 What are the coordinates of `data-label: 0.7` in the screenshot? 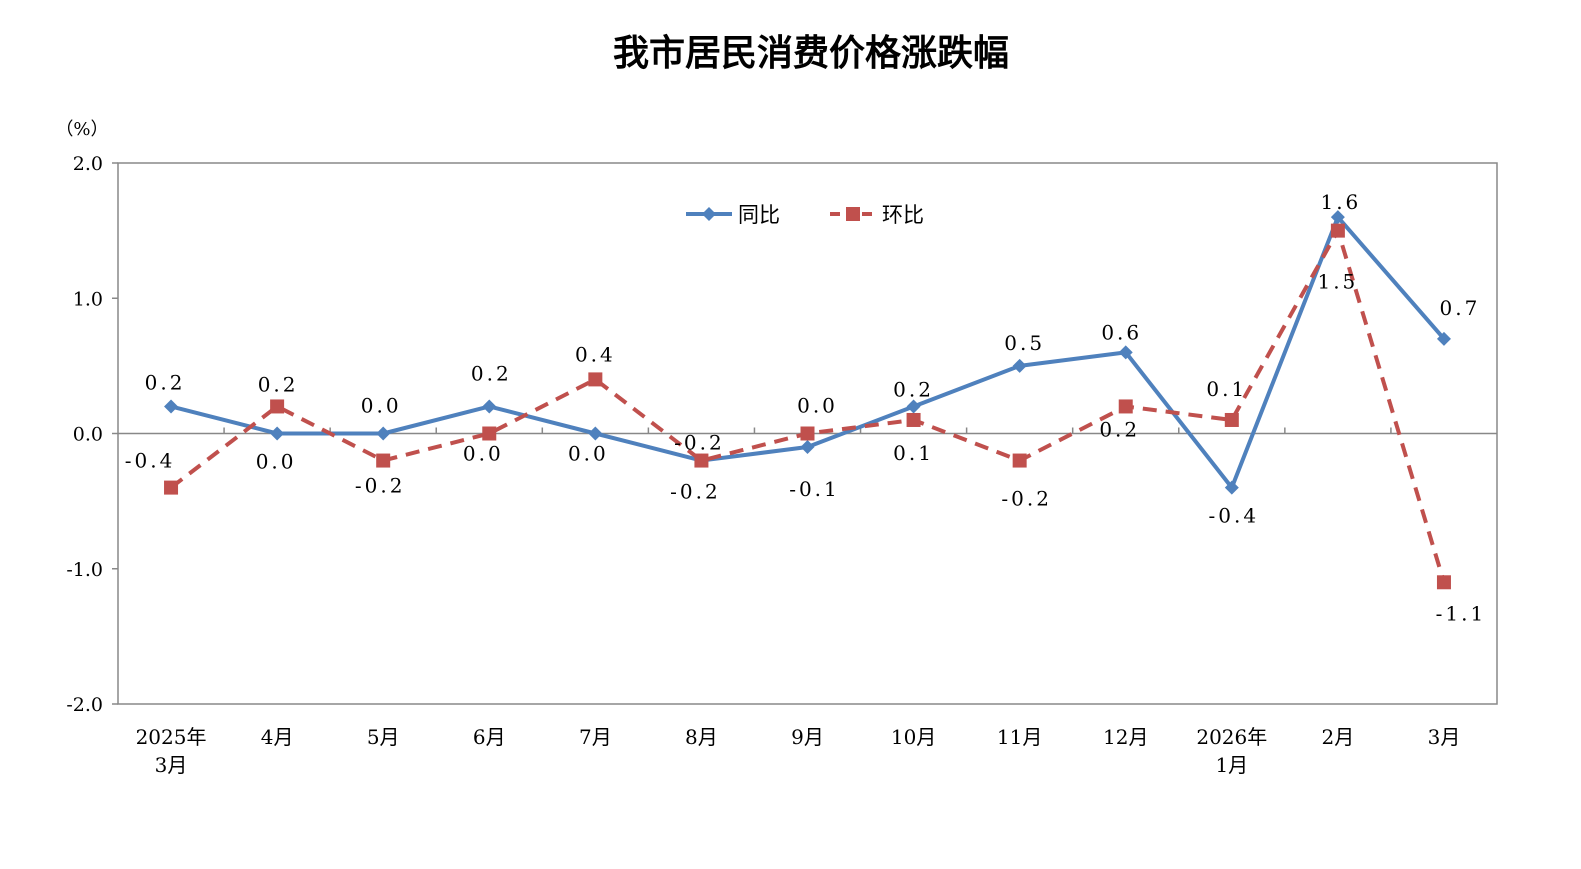 It's located at (1460, 308).